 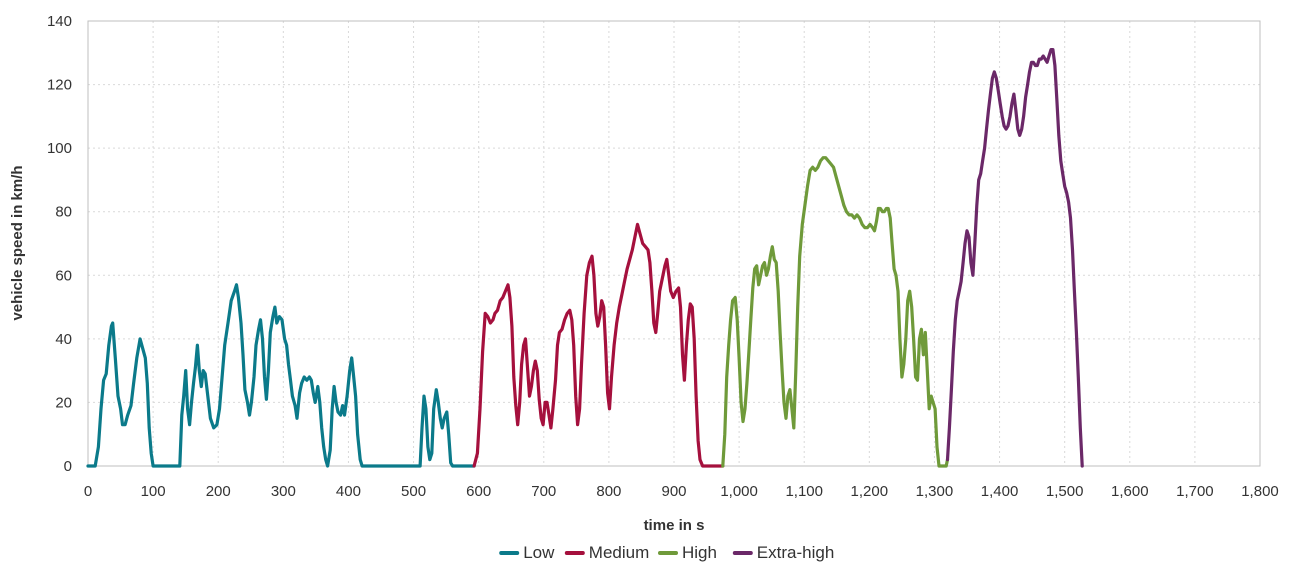 What do you see at coordinates (935, 491) in the screenshot?
I see `x-tick-label: 1,300` at bounding box center [935, 491].